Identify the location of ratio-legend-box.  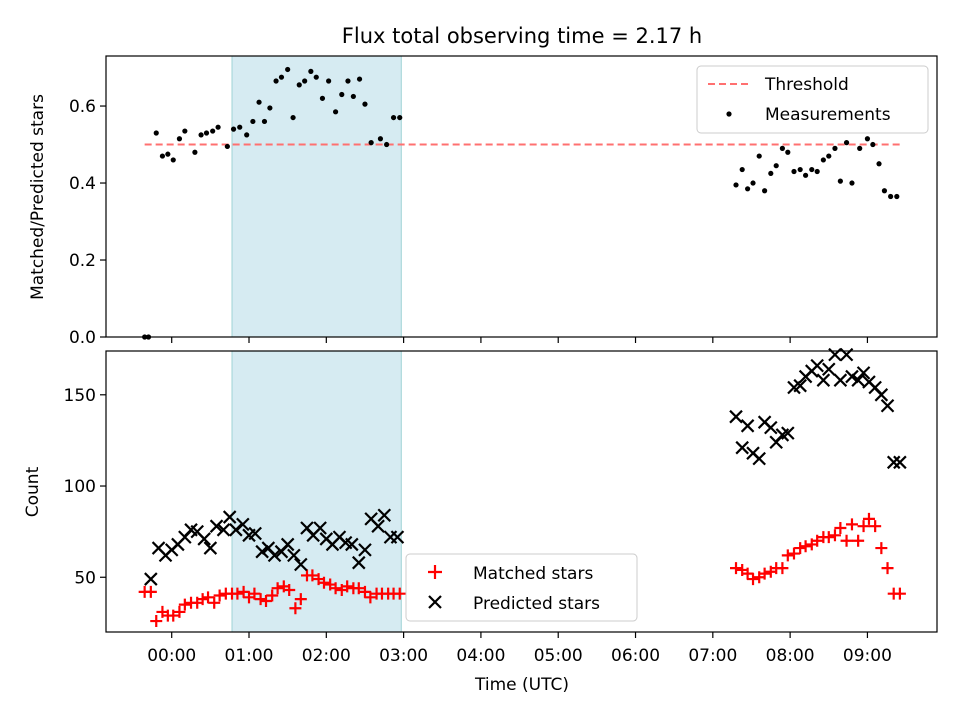
(812, 99).